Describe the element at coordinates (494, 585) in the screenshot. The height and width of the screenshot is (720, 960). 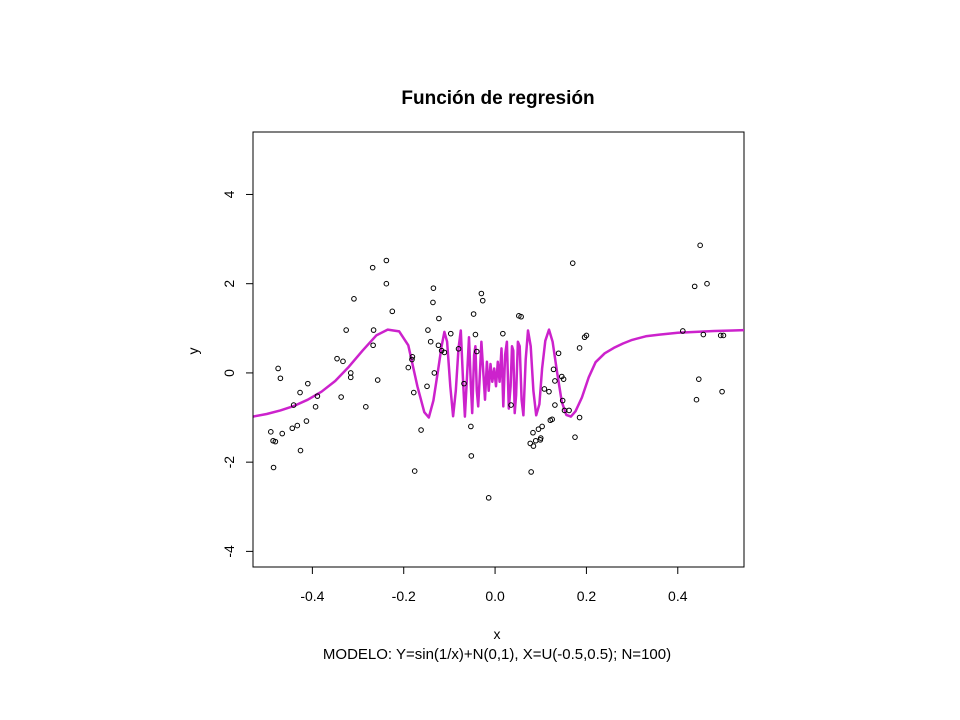
I see `x-axis: -0.4 -0.2 0.0 0.2 0.4` at that location.